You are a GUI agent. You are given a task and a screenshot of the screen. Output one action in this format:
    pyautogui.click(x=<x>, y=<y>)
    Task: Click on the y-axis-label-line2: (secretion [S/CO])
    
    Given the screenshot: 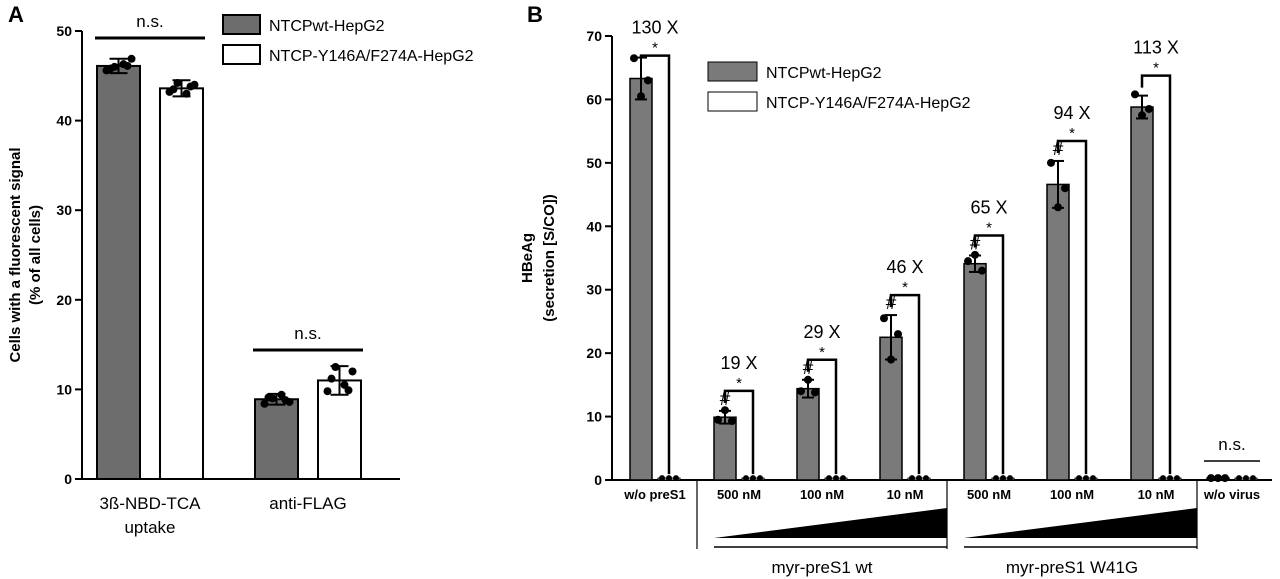 What is the action you would take?
    pyautogui.click(x=549, y=258)
    